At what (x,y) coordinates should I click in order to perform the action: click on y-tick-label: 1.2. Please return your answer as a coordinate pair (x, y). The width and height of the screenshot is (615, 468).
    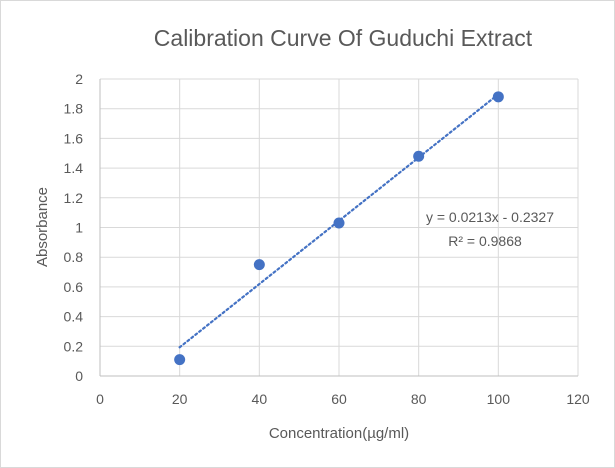
    Looking at the image, I should click on (74, 198).